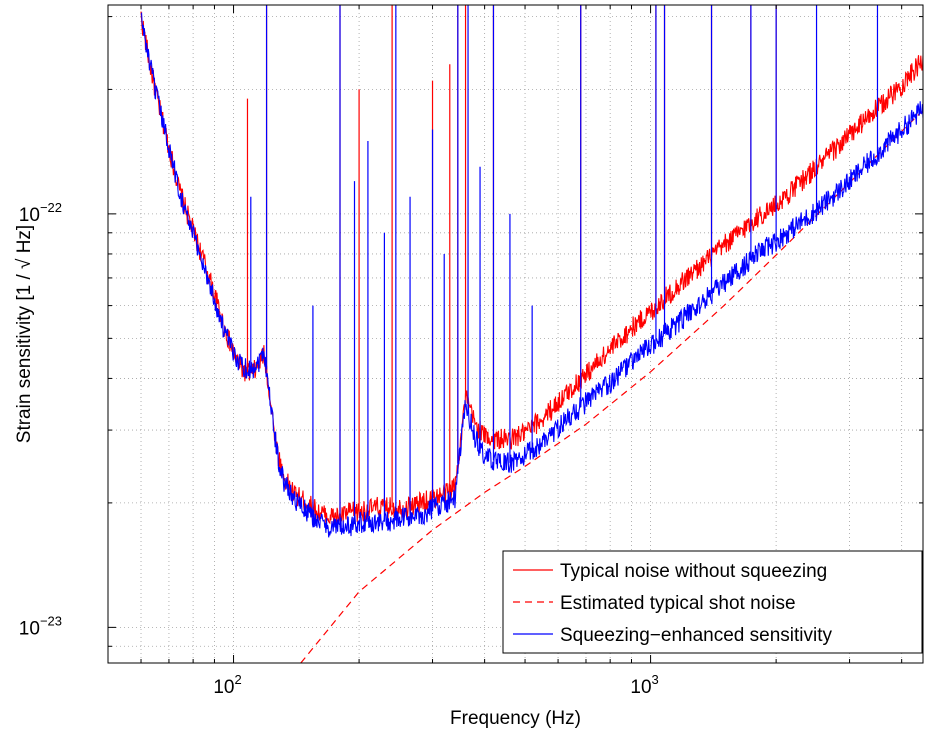 Image resolution: width=927 pixels, height=731 pixels. Describe the element at coordinates (696, 635) in the screenshot. I see `legend-entry-2: Squeezing−enhanced sensitivity` at that location.